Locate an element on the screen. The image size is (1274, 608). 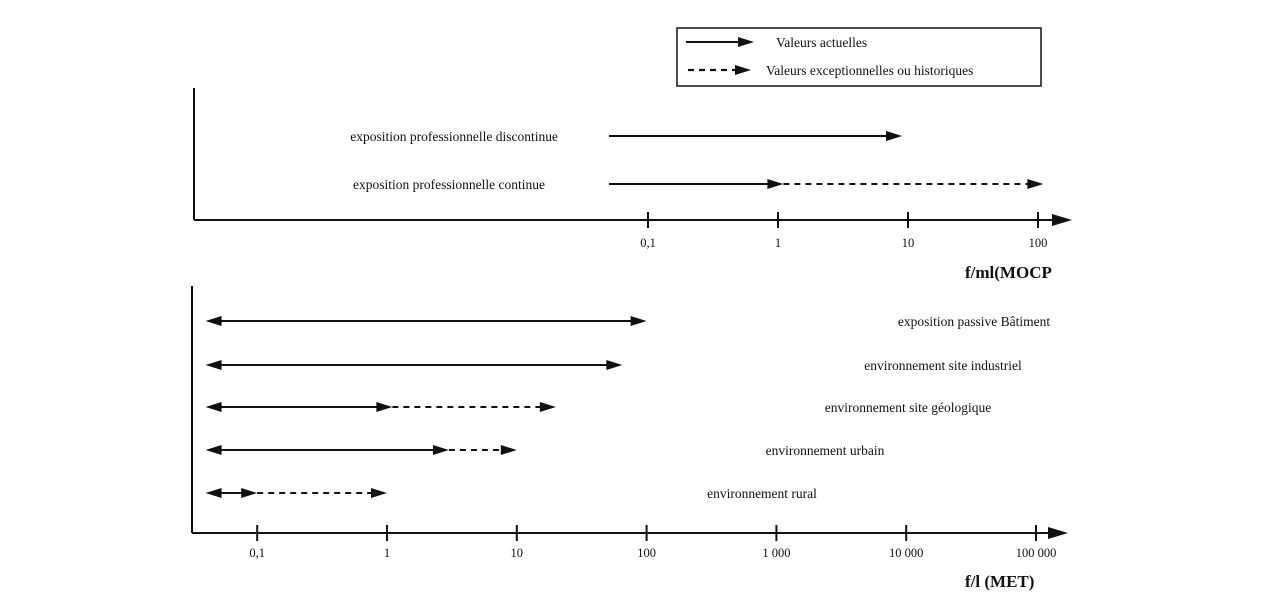
x-tick-label: 100 000 is located at coordinates (1036, 553).